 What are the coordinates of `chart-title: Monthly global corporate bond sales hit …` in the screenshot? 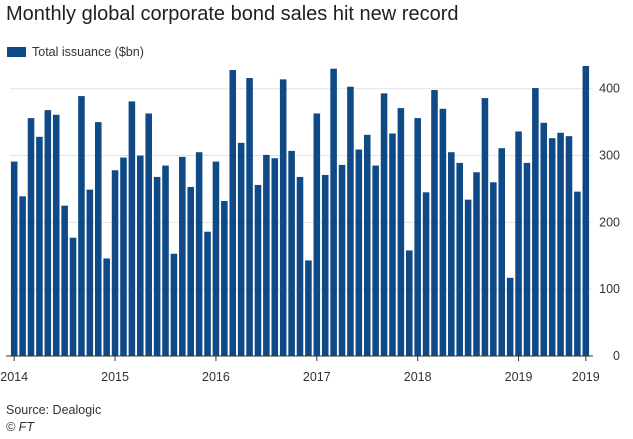 It's located at (232, 14).